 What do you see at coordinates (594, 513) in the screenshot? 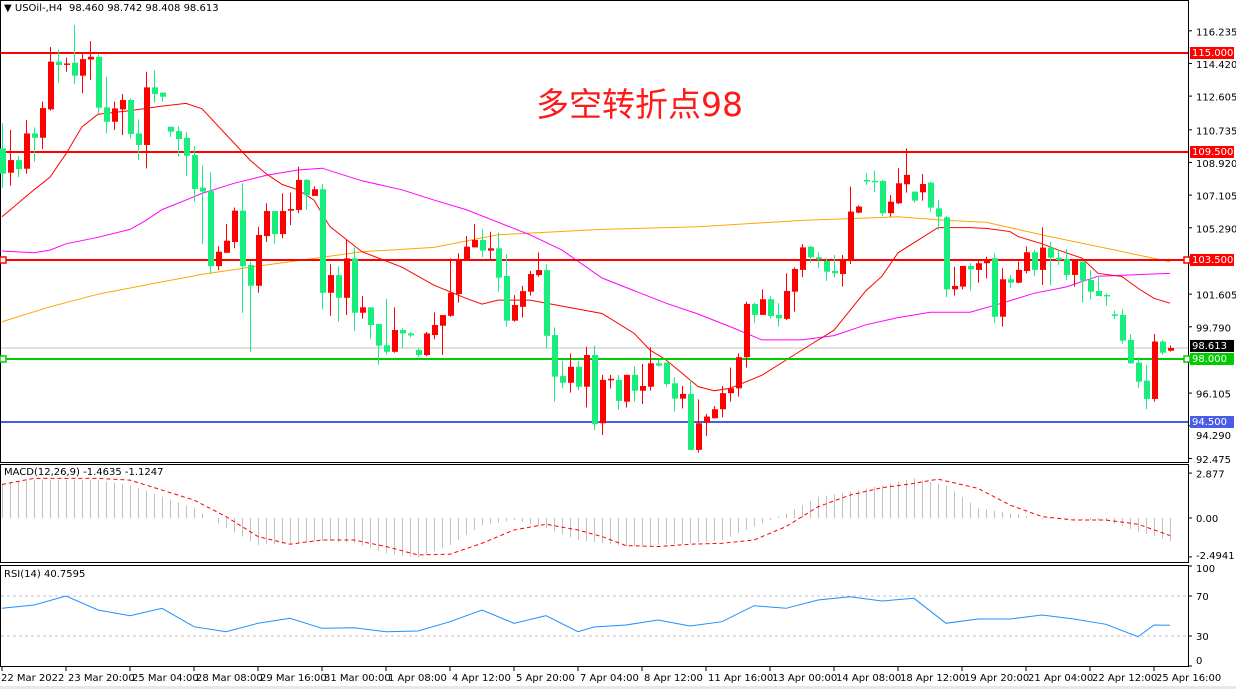
I see `macd-pane-frame` at bounding box center [594, 513].